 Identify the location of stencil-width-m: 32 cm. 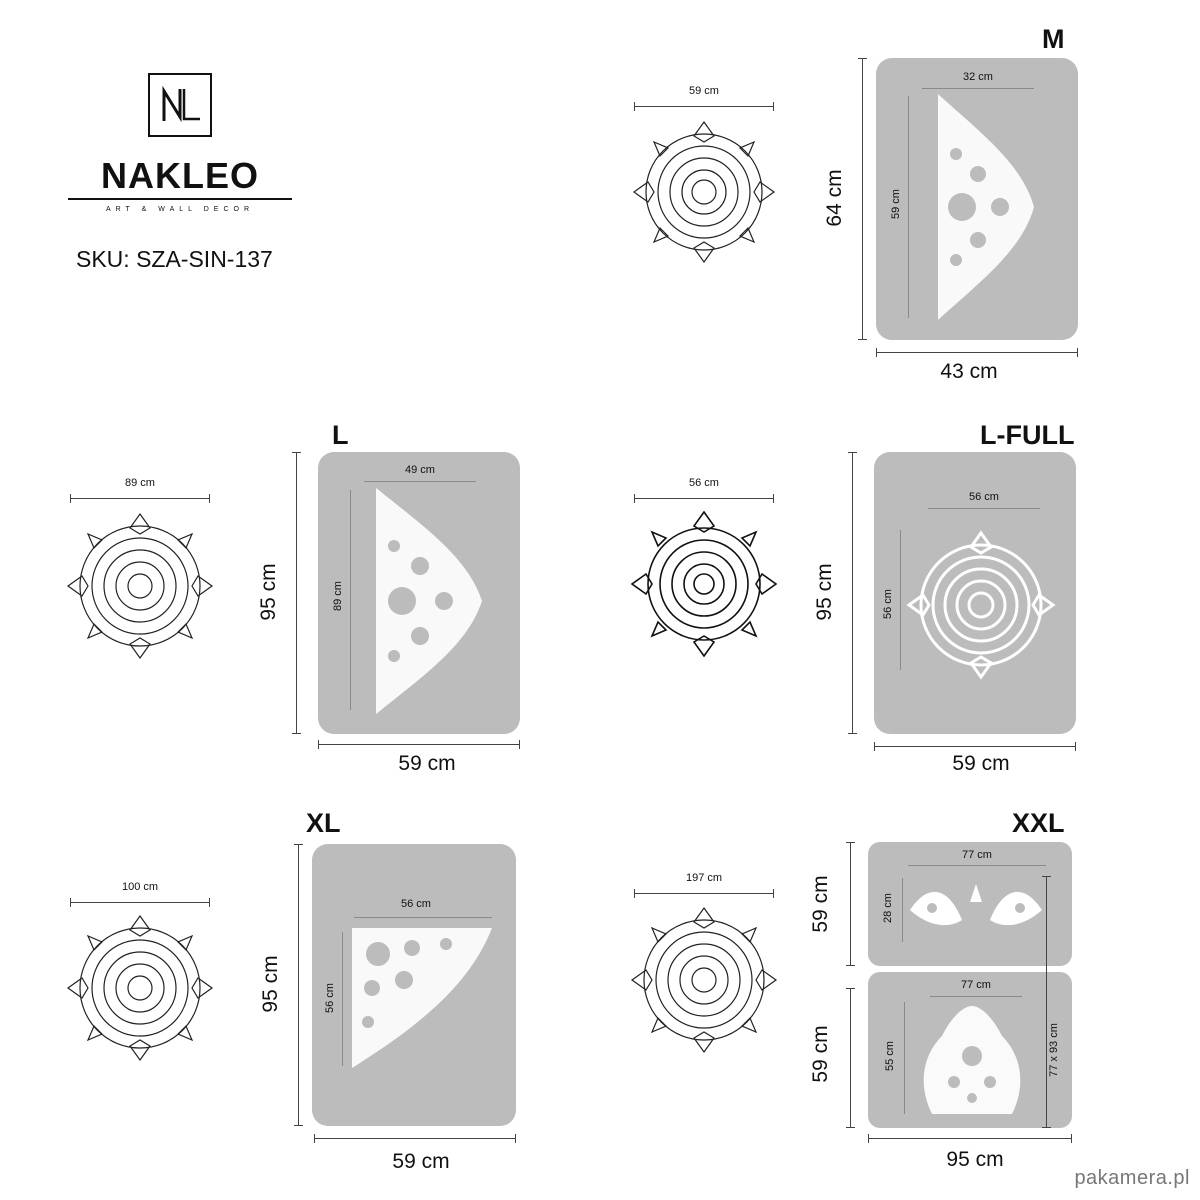
(978, 77).